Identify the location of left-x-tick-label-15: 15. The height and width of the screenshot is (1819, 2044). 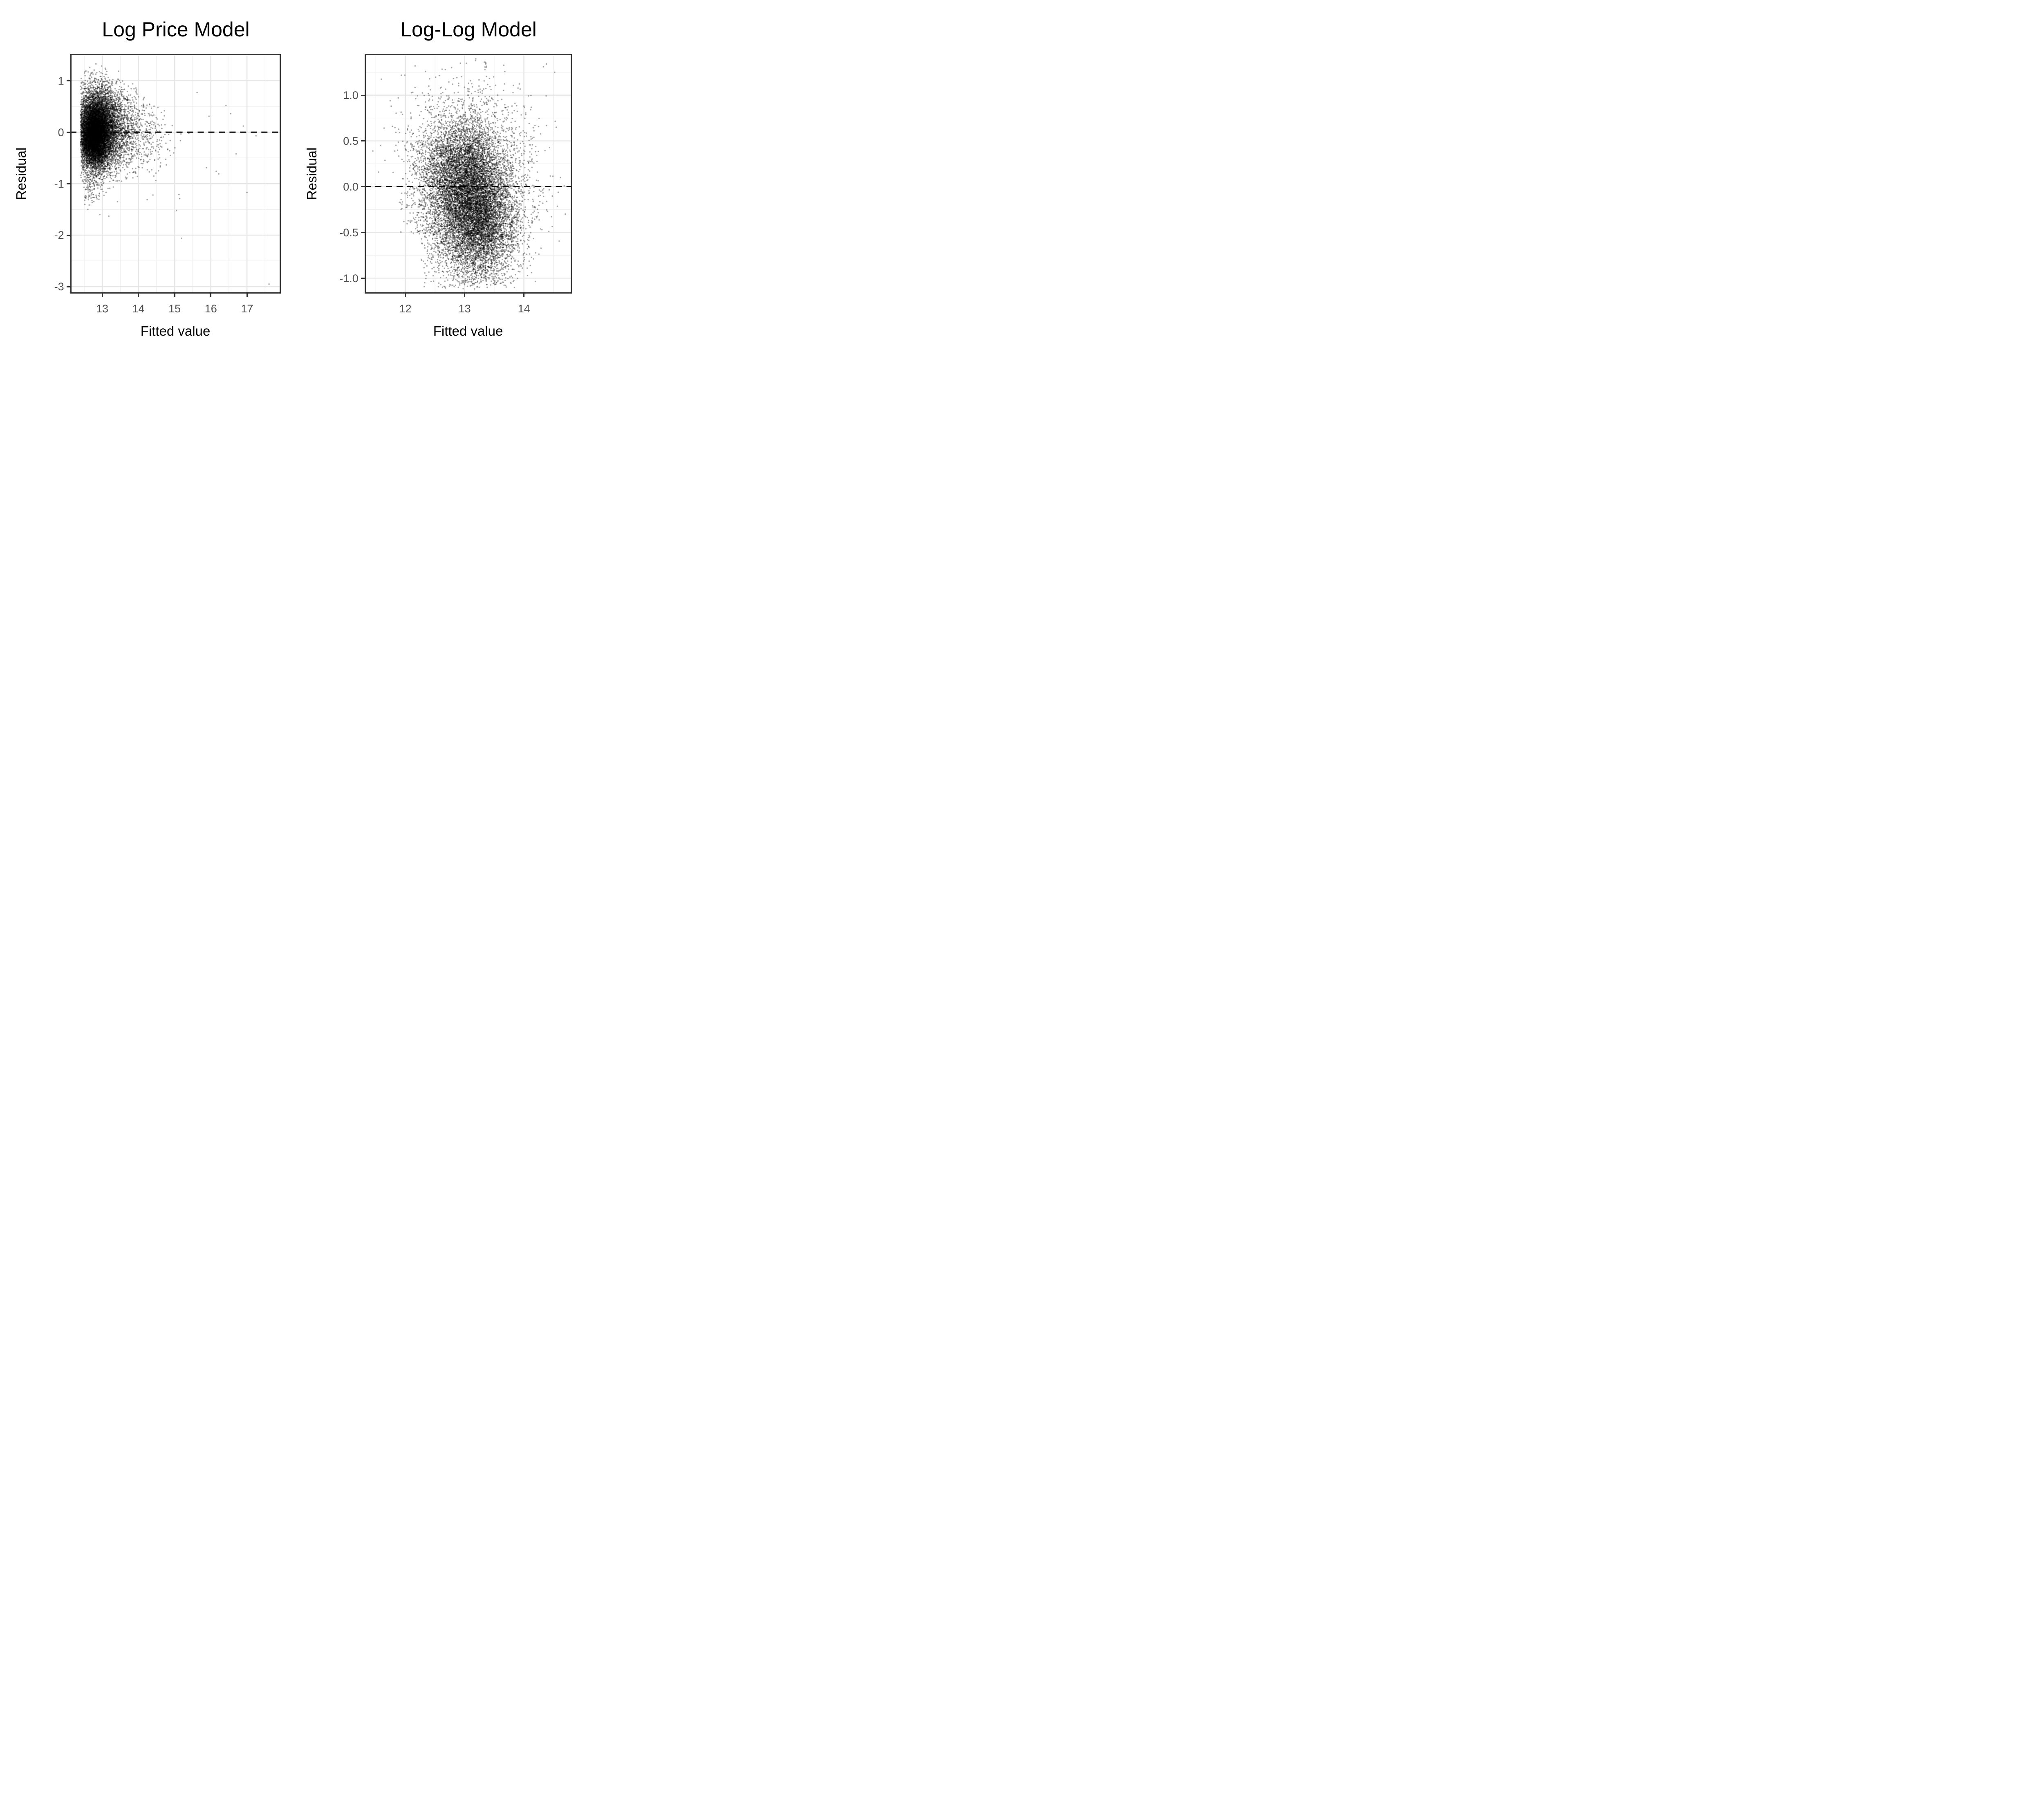
(175, 309).